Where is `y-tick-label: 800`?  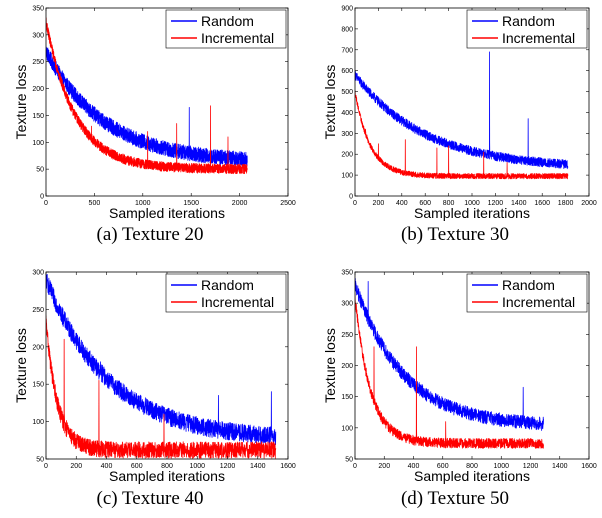
y-tick-label: 800 is located at coordinates (347, 29).